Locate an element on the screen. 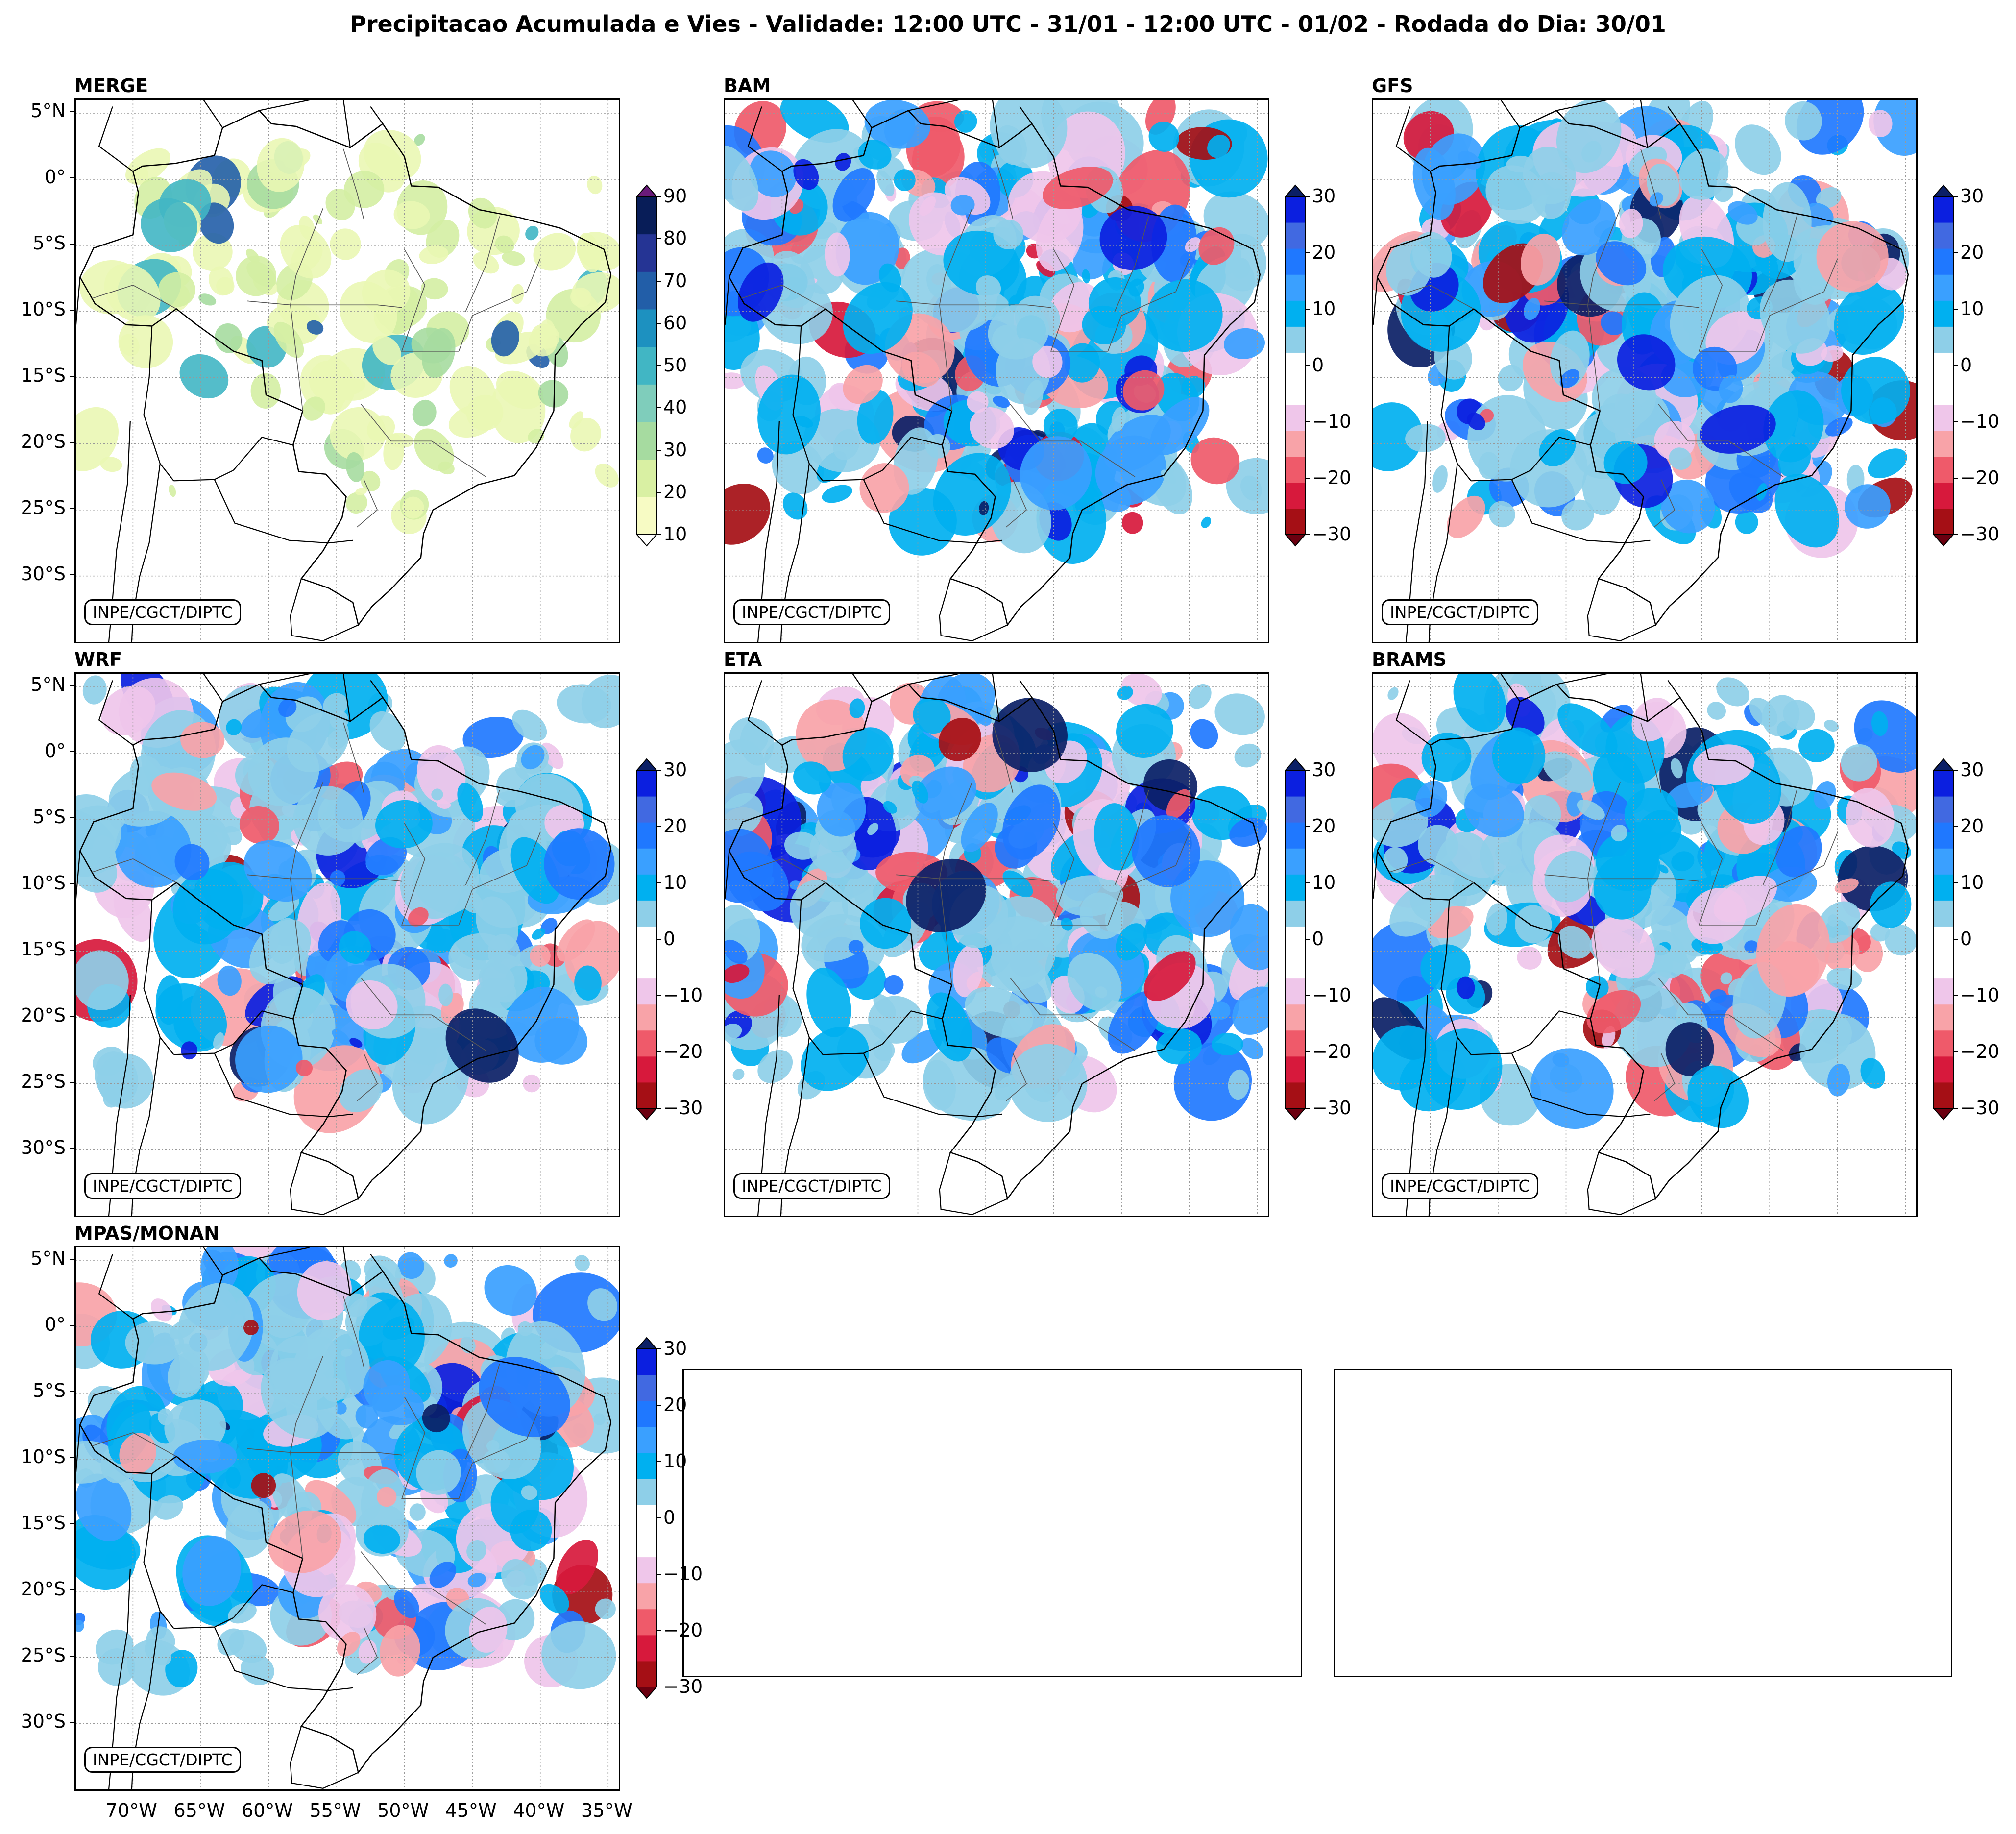 The height and width of the screenshot is (1834, 2016). gridlines is located at coordinates (347, 945).